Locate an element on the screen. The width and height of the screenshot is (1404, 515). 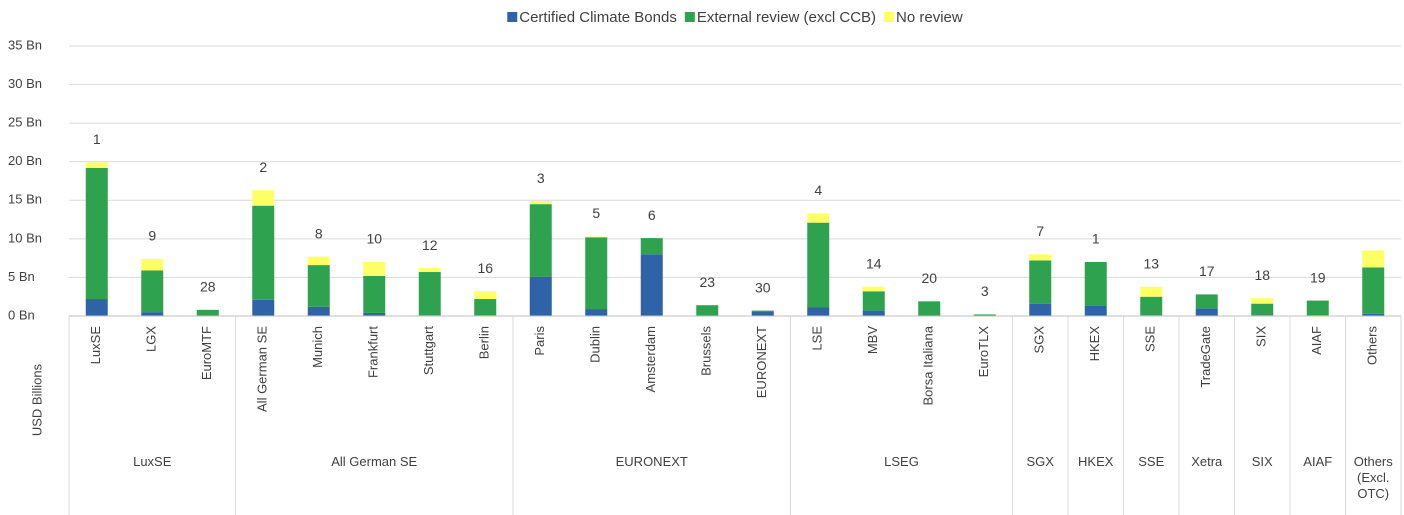
group-label: AIAF is located at coordinates (1318, 461).